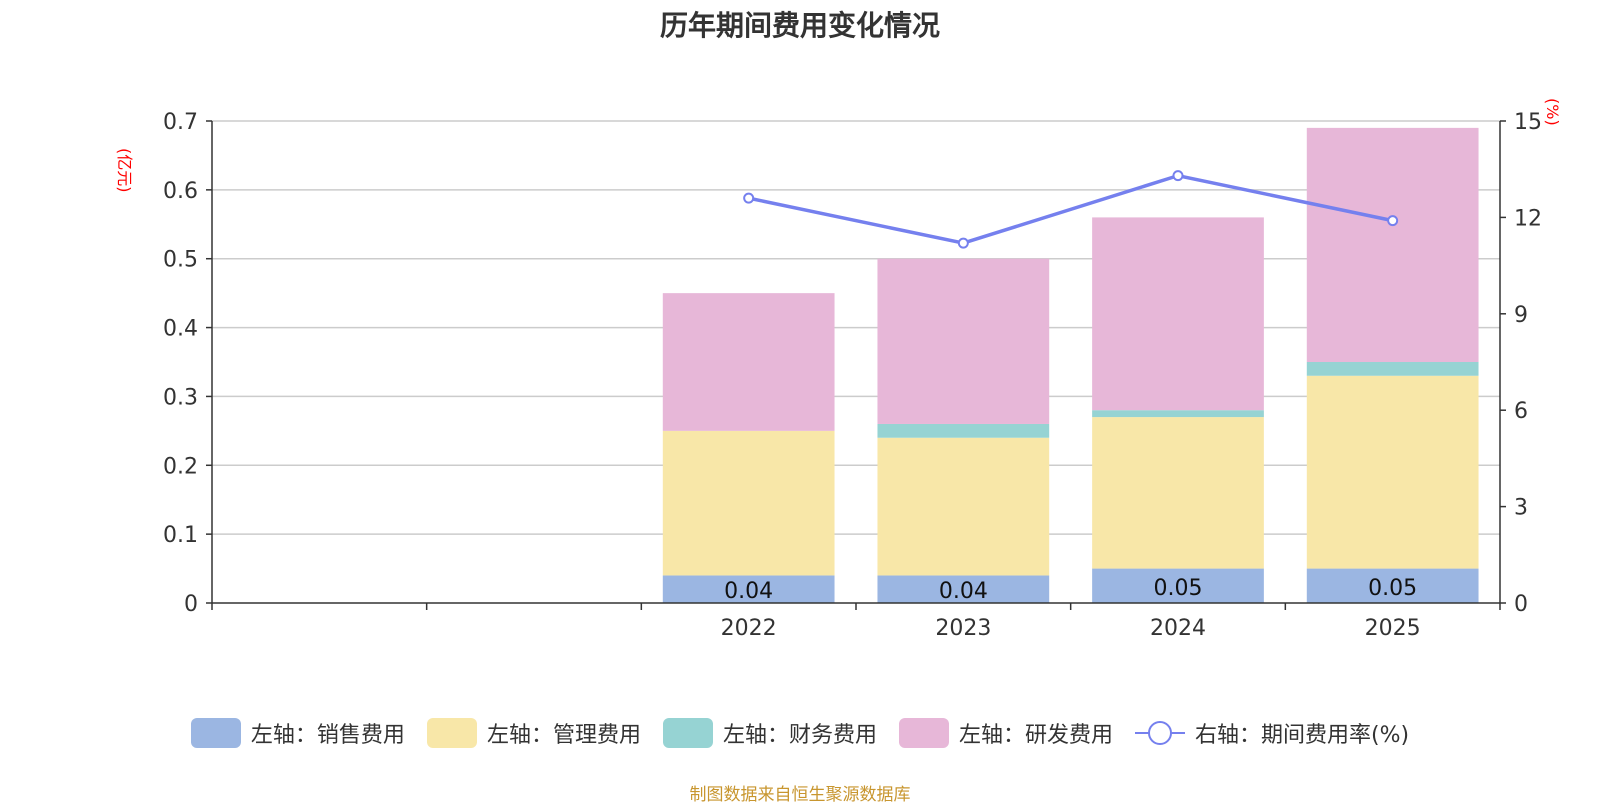 The width and height of the screenshot is (1600, 805). What do you see at coordinates (180, 329) in the screenshot?
I see `left-tick-label: 0.4` at bounding box center [180, 329].